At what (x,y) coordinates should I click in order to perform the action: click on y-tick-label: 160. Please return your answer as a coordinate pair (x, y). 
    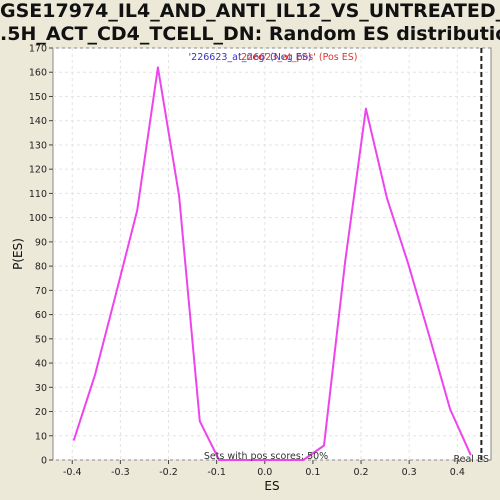
    Looking at the image, I should click on (38, 73).